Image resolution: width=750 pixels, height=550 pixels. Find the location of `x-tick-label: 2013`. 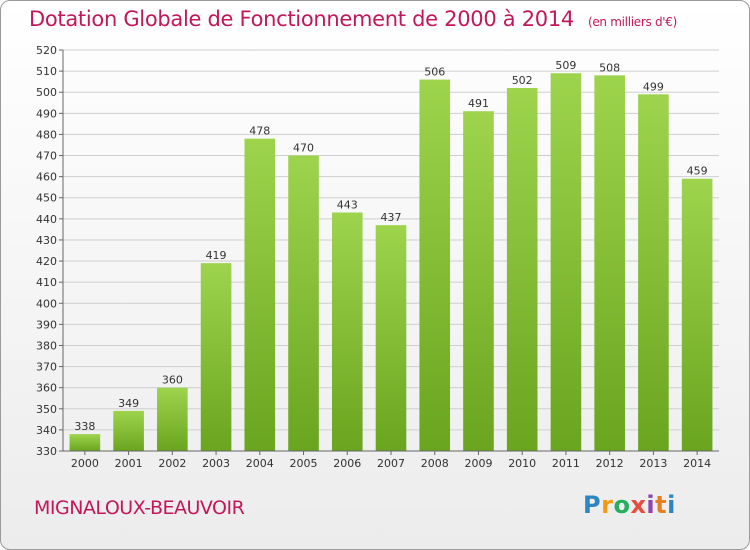

x-tick-label: 2013 is located at coordinates (653, 463).